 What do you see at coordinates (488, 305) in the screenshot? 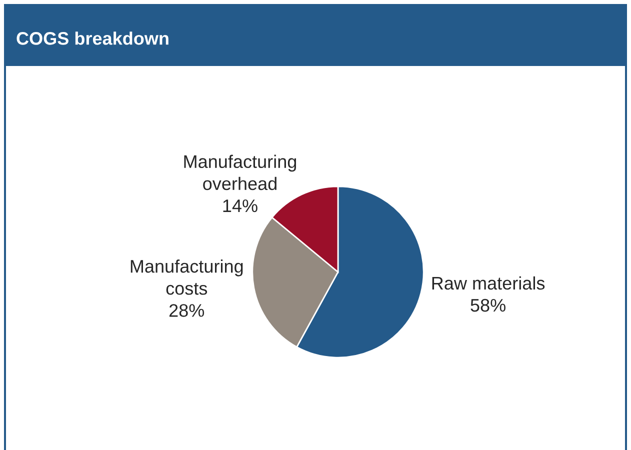
I see `data-label: 58%` at bounding box center [488, 305].